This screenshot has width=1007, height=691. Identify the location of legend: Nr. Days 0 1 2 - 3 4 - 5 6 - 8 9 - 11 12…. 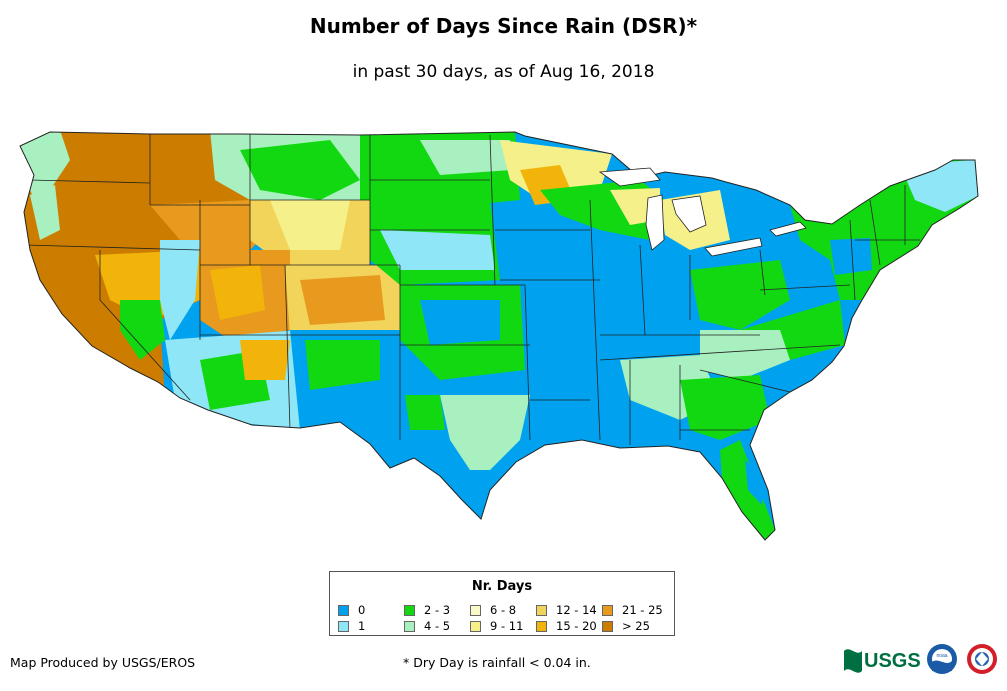
(502, 603).